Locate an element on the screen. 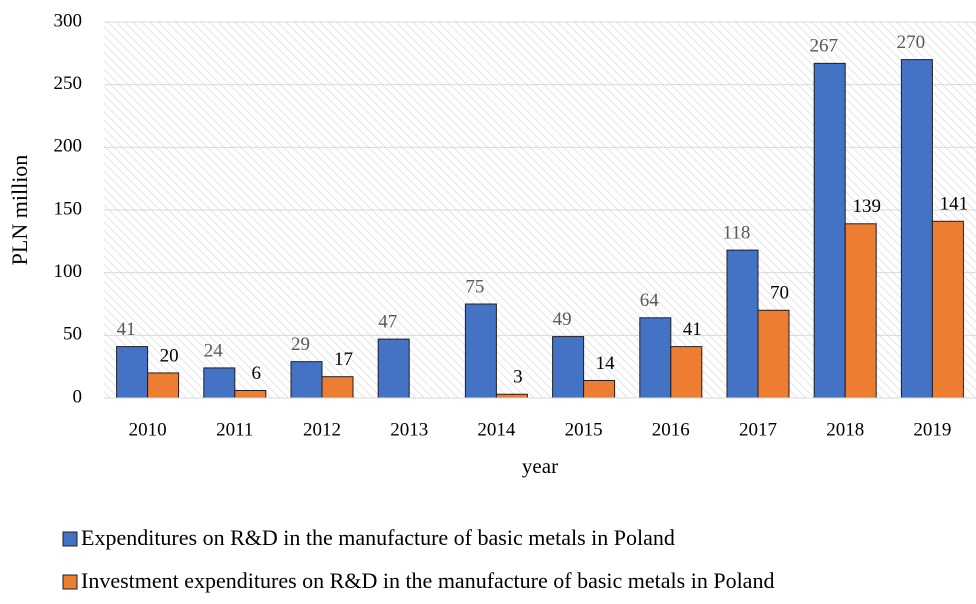 Image resolution: width=976 pixels, height=604 pixels. data-label: 17 is located at coordinates (343, 359).